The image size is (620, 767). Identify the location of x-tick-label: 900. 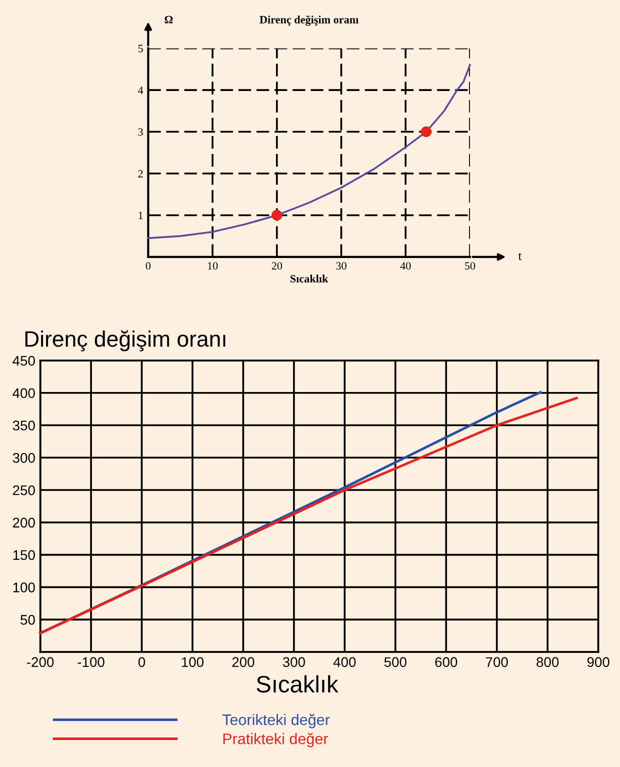
(598, 662).